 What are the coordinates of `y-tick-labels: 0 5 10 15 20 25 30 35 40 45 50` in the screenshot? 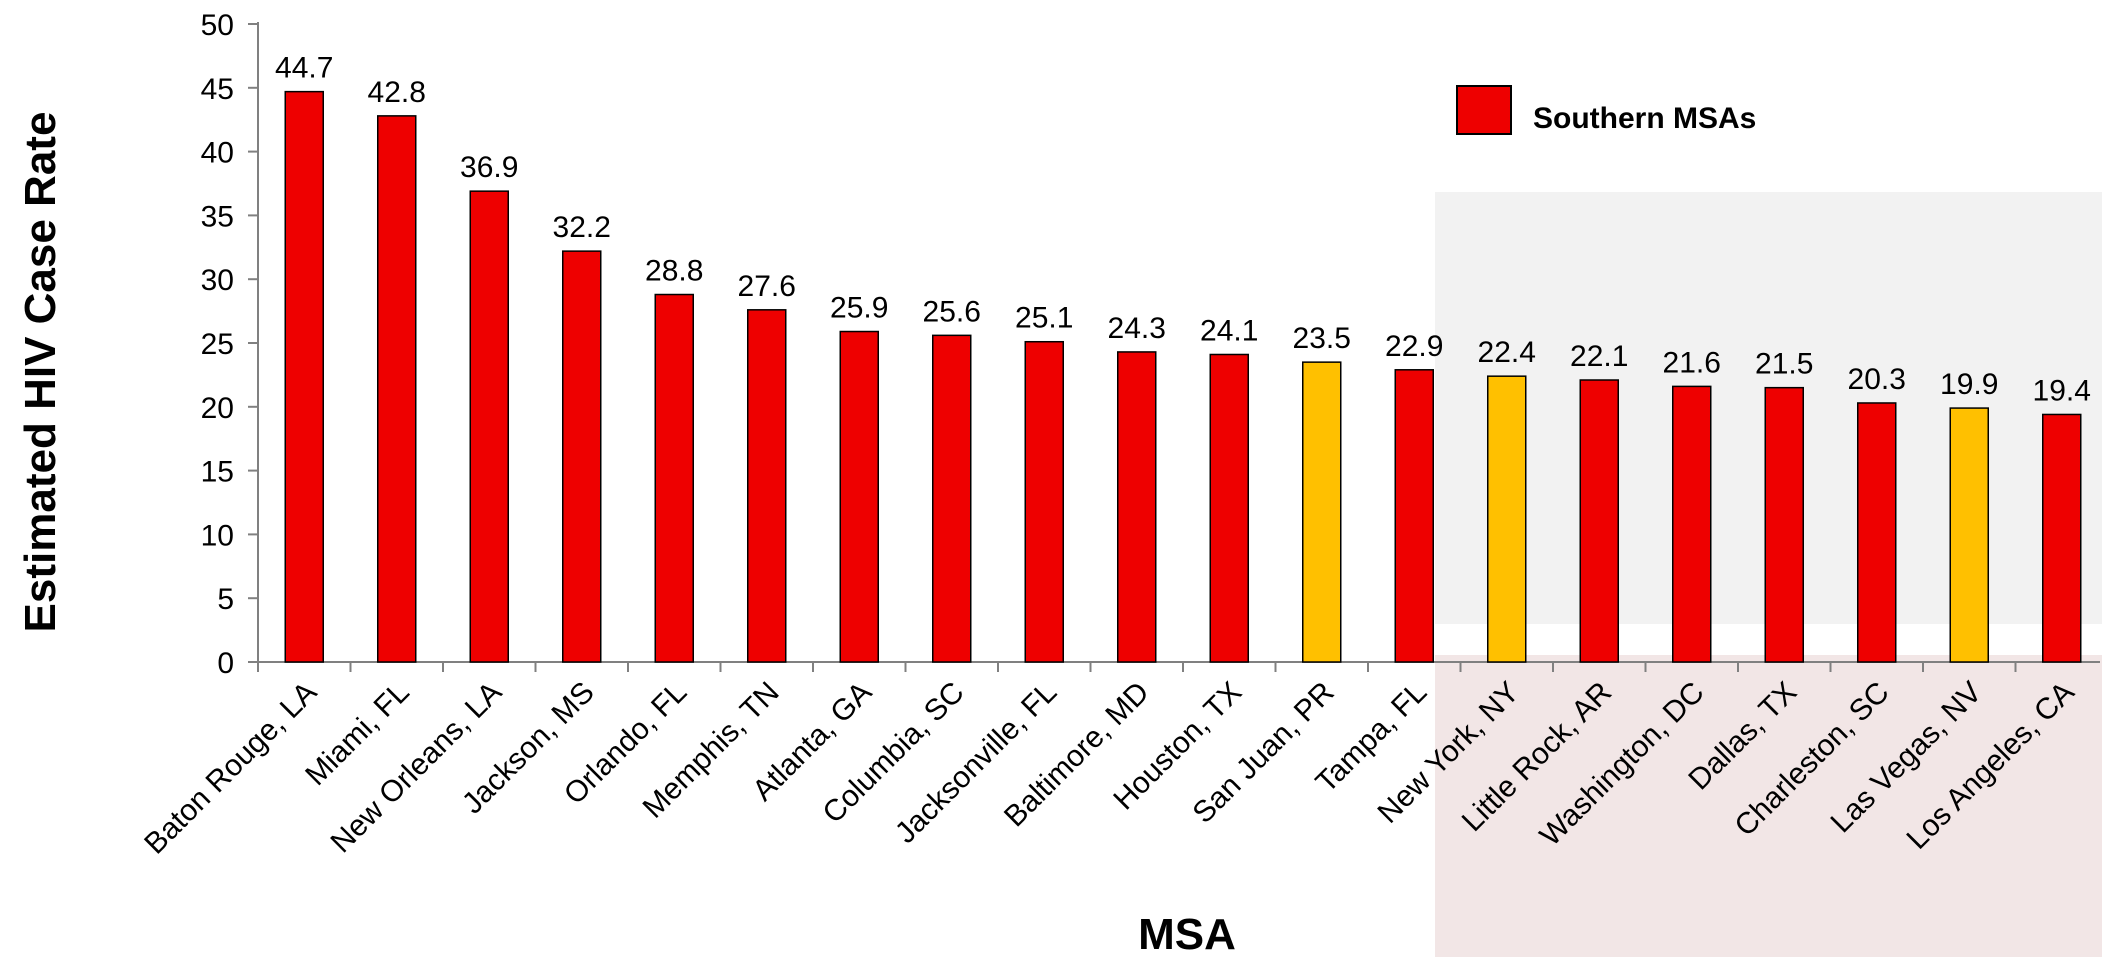 It's located at (217, 344).